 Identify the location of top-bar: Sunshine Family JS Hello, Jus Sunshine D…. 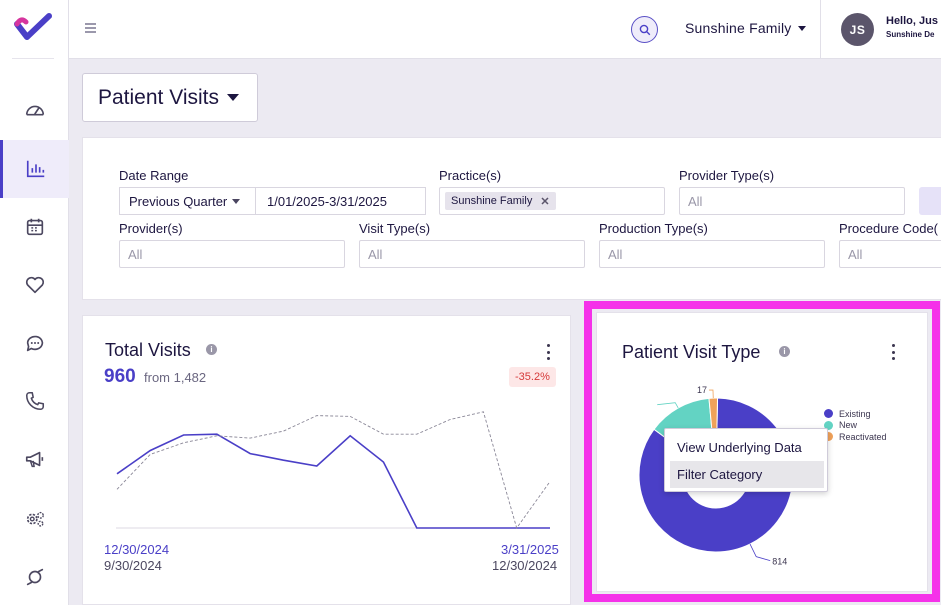
(505, 29).